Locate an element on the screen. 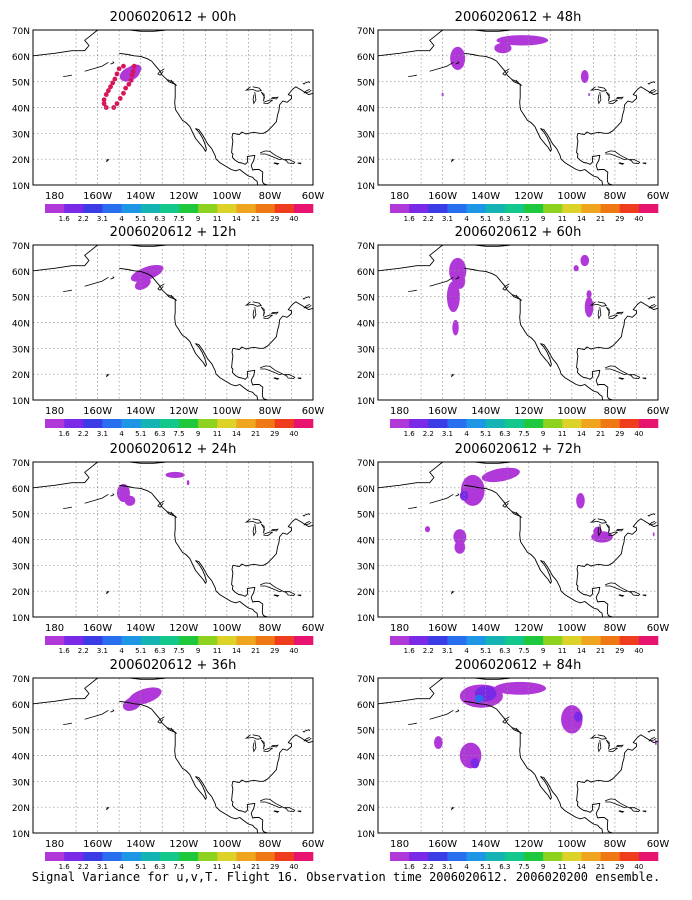  colorbar-label: 9 is located at coordinates (543, 219).